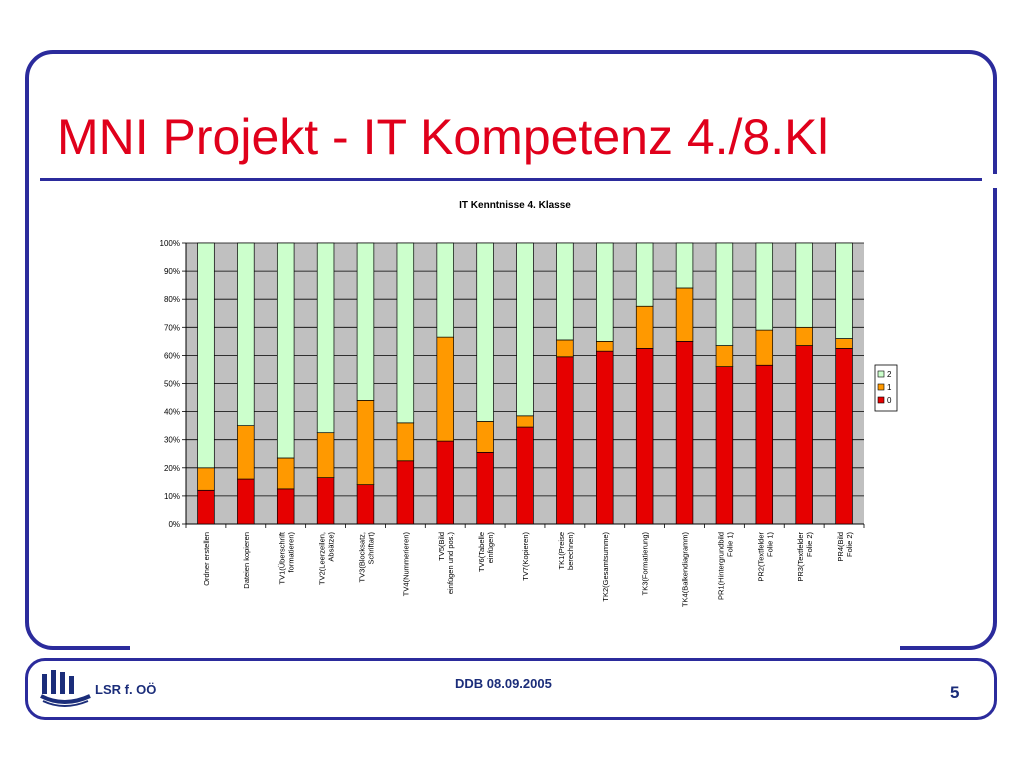  Describe the element at coordinates (486, 552) in the screenshot. I see `x-category-label: TV6(Tabelleeinfügen)` at that location.